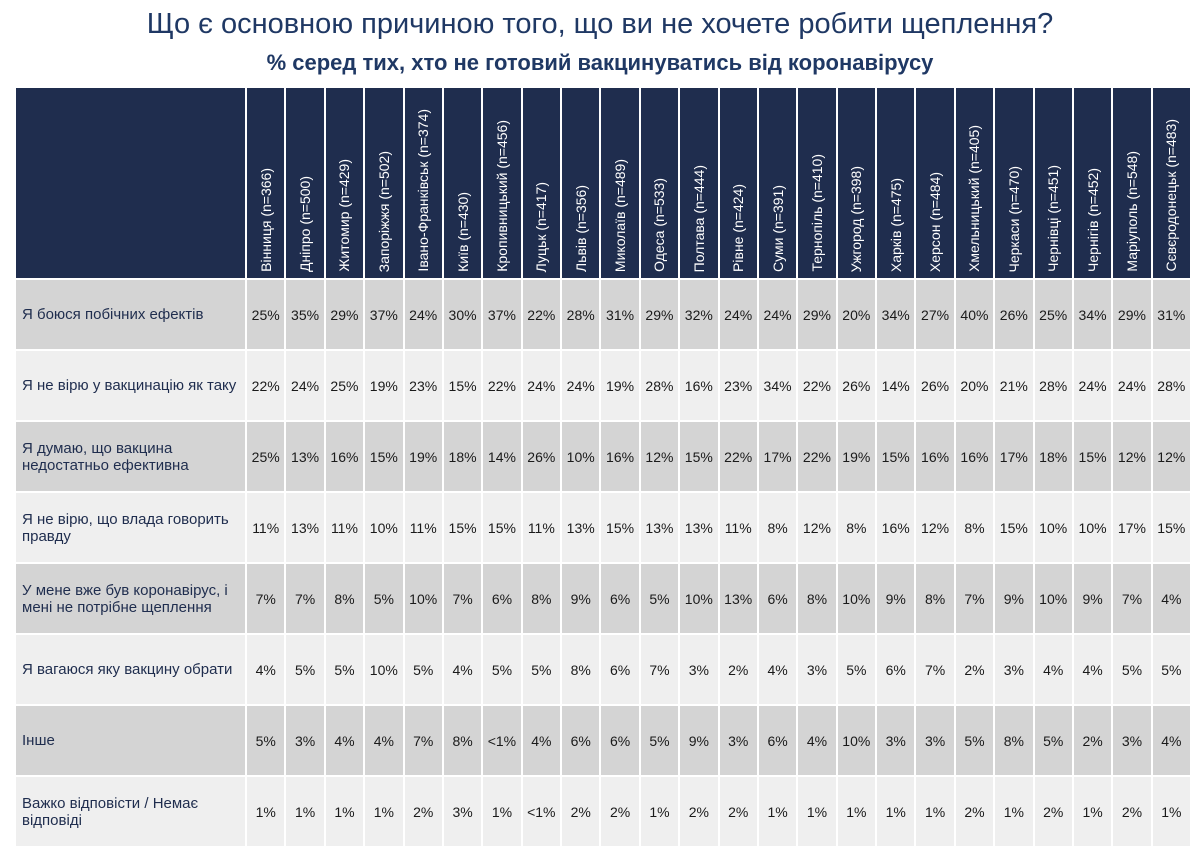 This screenshot has height=854, width=1200. I want to click on column-label: Ужгород (n=398), so click(856, 218).